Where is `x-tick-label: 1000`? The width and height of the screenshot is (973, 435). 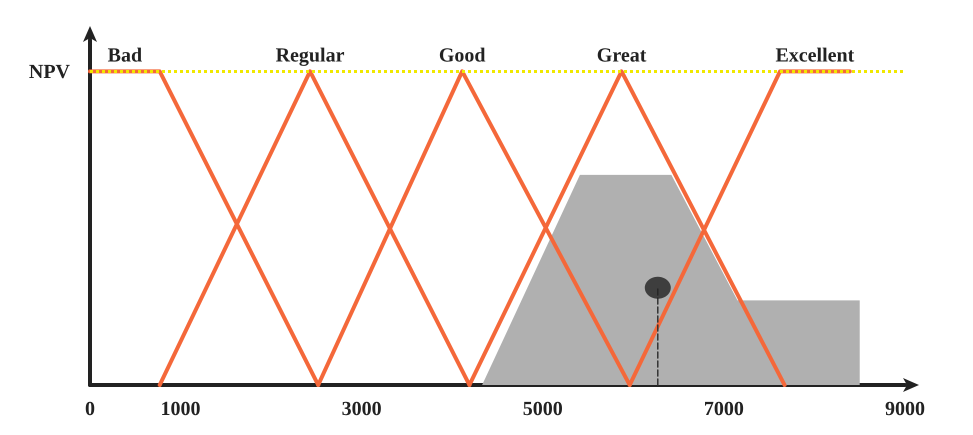 x-tick-label: 1000 is located at coordinates (180, 409).